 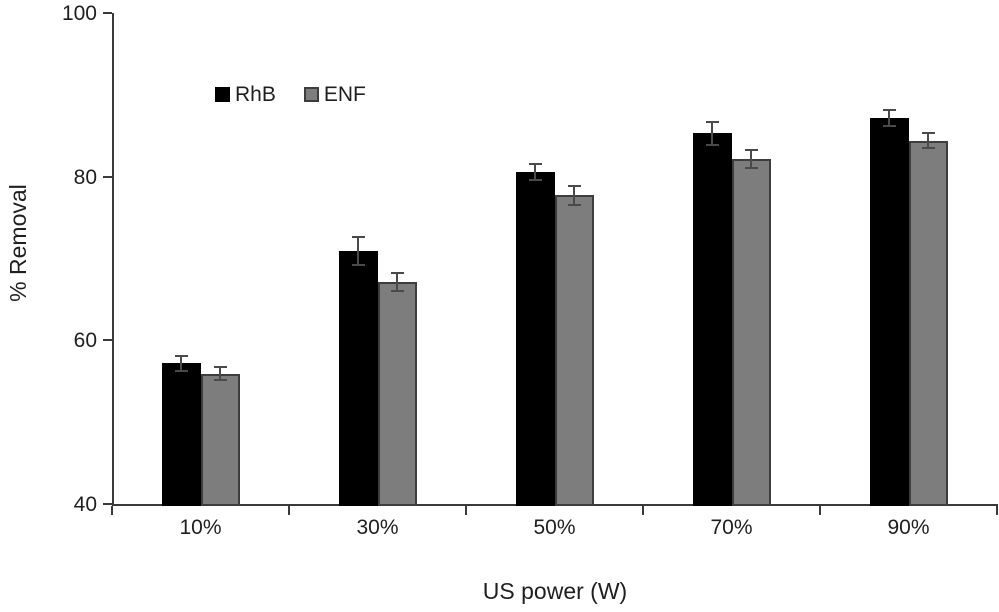 I want to click on bar-enf-10pct, so click(x=220, y=439).